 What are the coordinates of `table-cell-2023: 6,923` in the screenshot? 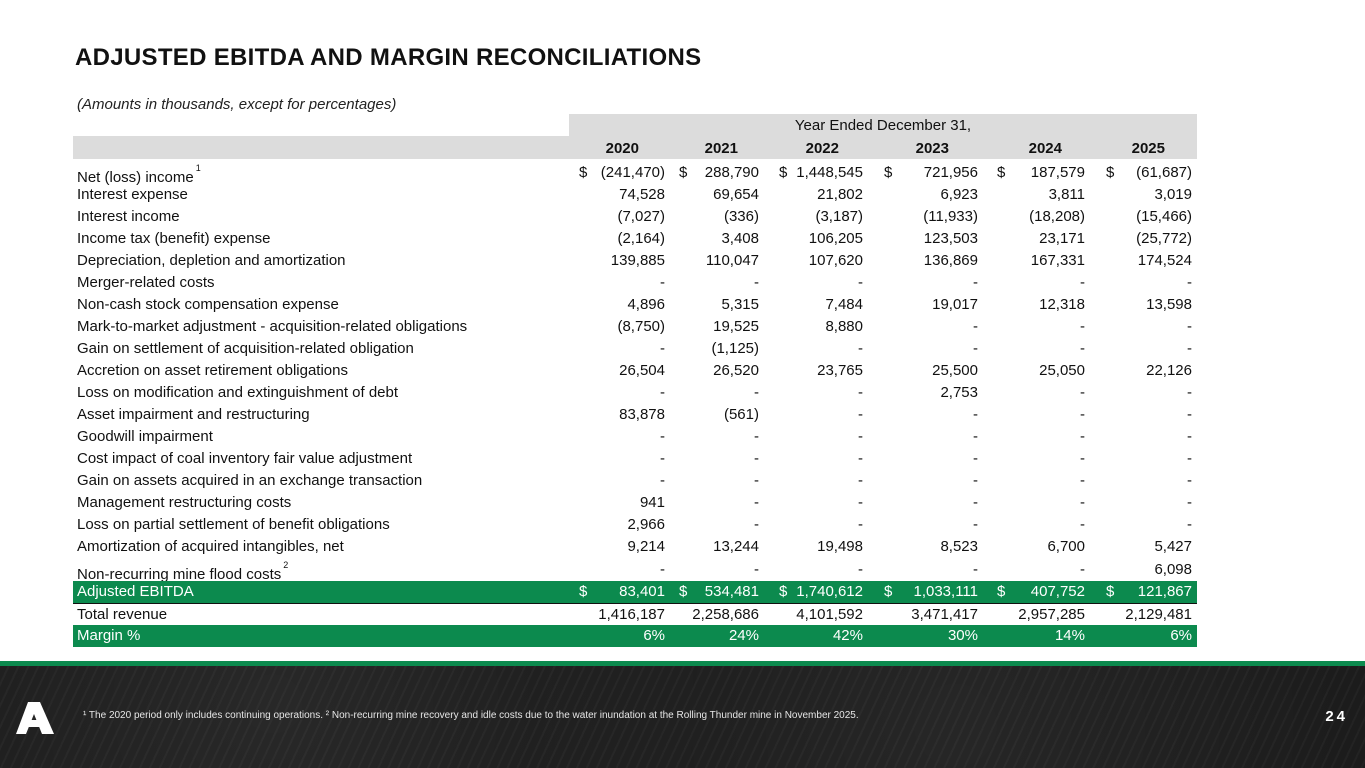 It's located at (959, 194).